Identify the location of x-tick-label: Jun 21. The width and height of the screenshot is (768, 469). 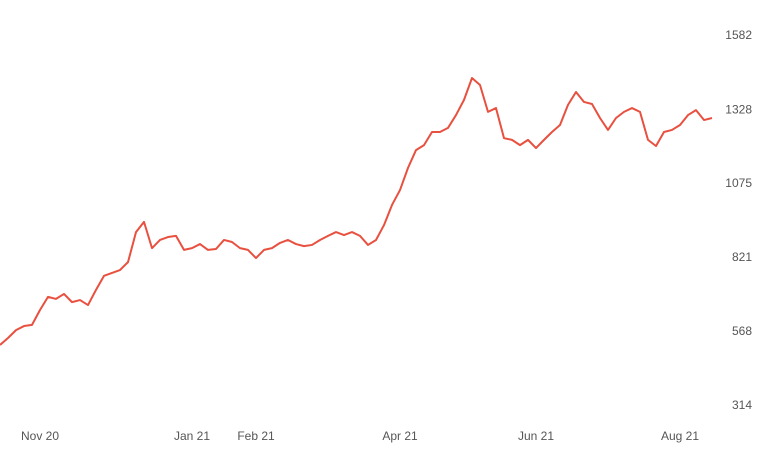
(536, 436).